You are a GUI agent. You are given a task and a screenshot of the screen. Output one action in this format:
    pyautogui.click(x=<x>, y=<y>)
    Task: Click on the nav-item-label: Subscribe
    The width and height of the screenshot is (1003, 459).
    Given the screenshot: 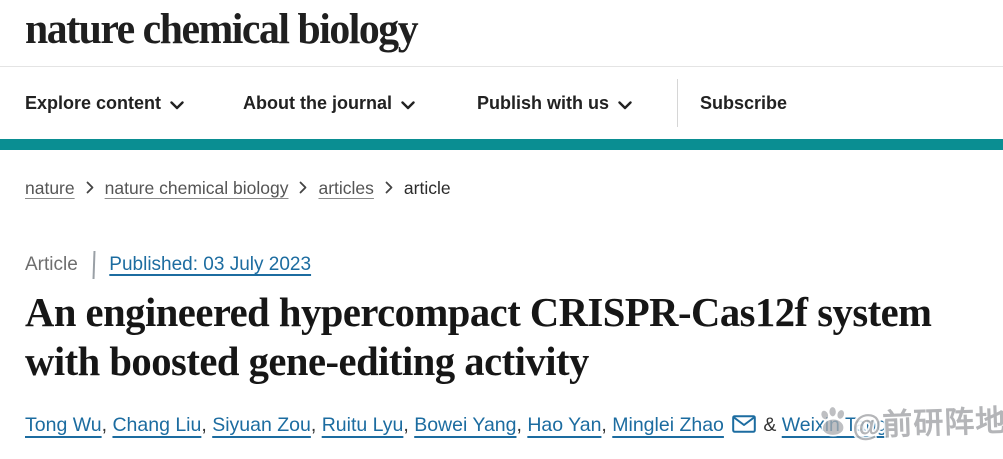 What is the action you would take?
    pyautogui.click(x=744, y=102)
    